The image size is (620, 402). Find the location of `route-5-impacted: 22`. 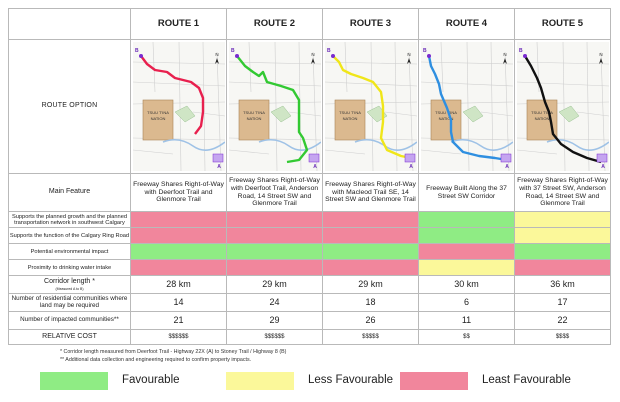

route-5-impacted: 22 is located at coordinates (562, 320).